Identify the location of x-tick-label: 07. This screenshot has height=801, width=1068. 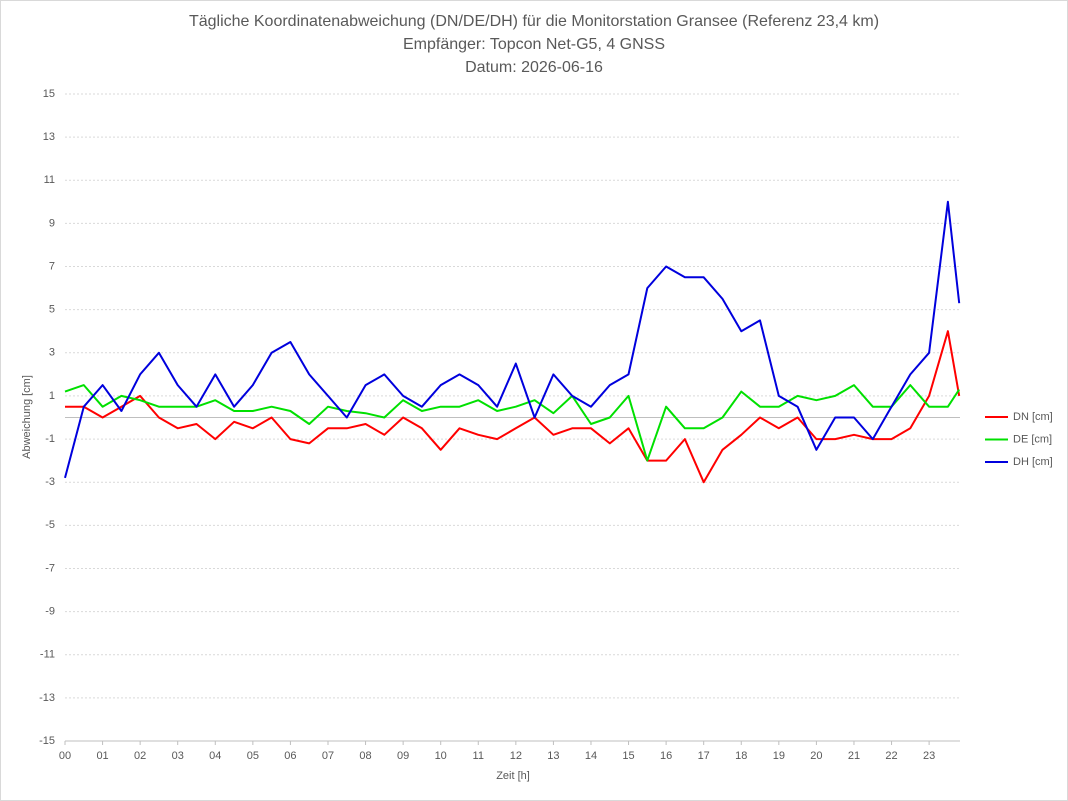
(328, 756).